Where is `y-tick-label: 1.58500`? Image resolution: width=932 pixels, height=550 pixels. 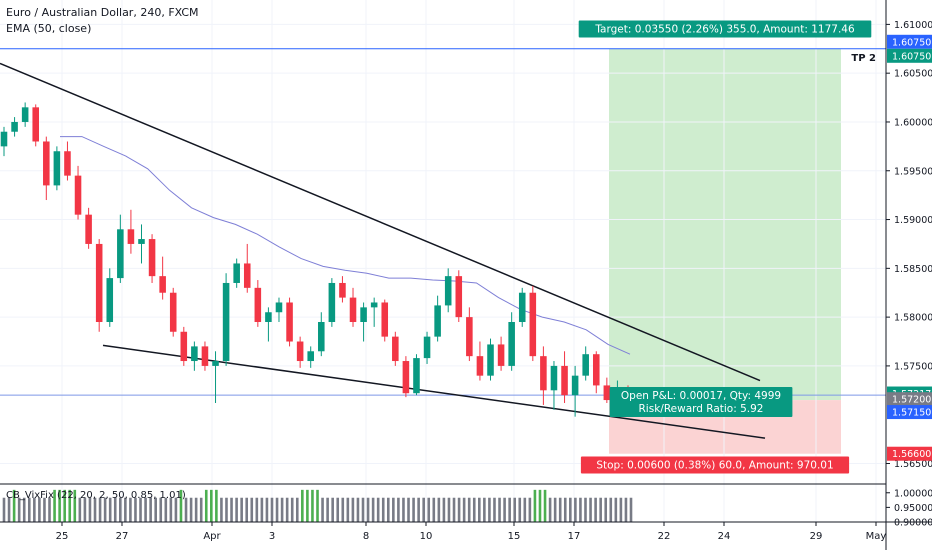
y-tick-label: 1.58500 is located at coordinates (913, 269).